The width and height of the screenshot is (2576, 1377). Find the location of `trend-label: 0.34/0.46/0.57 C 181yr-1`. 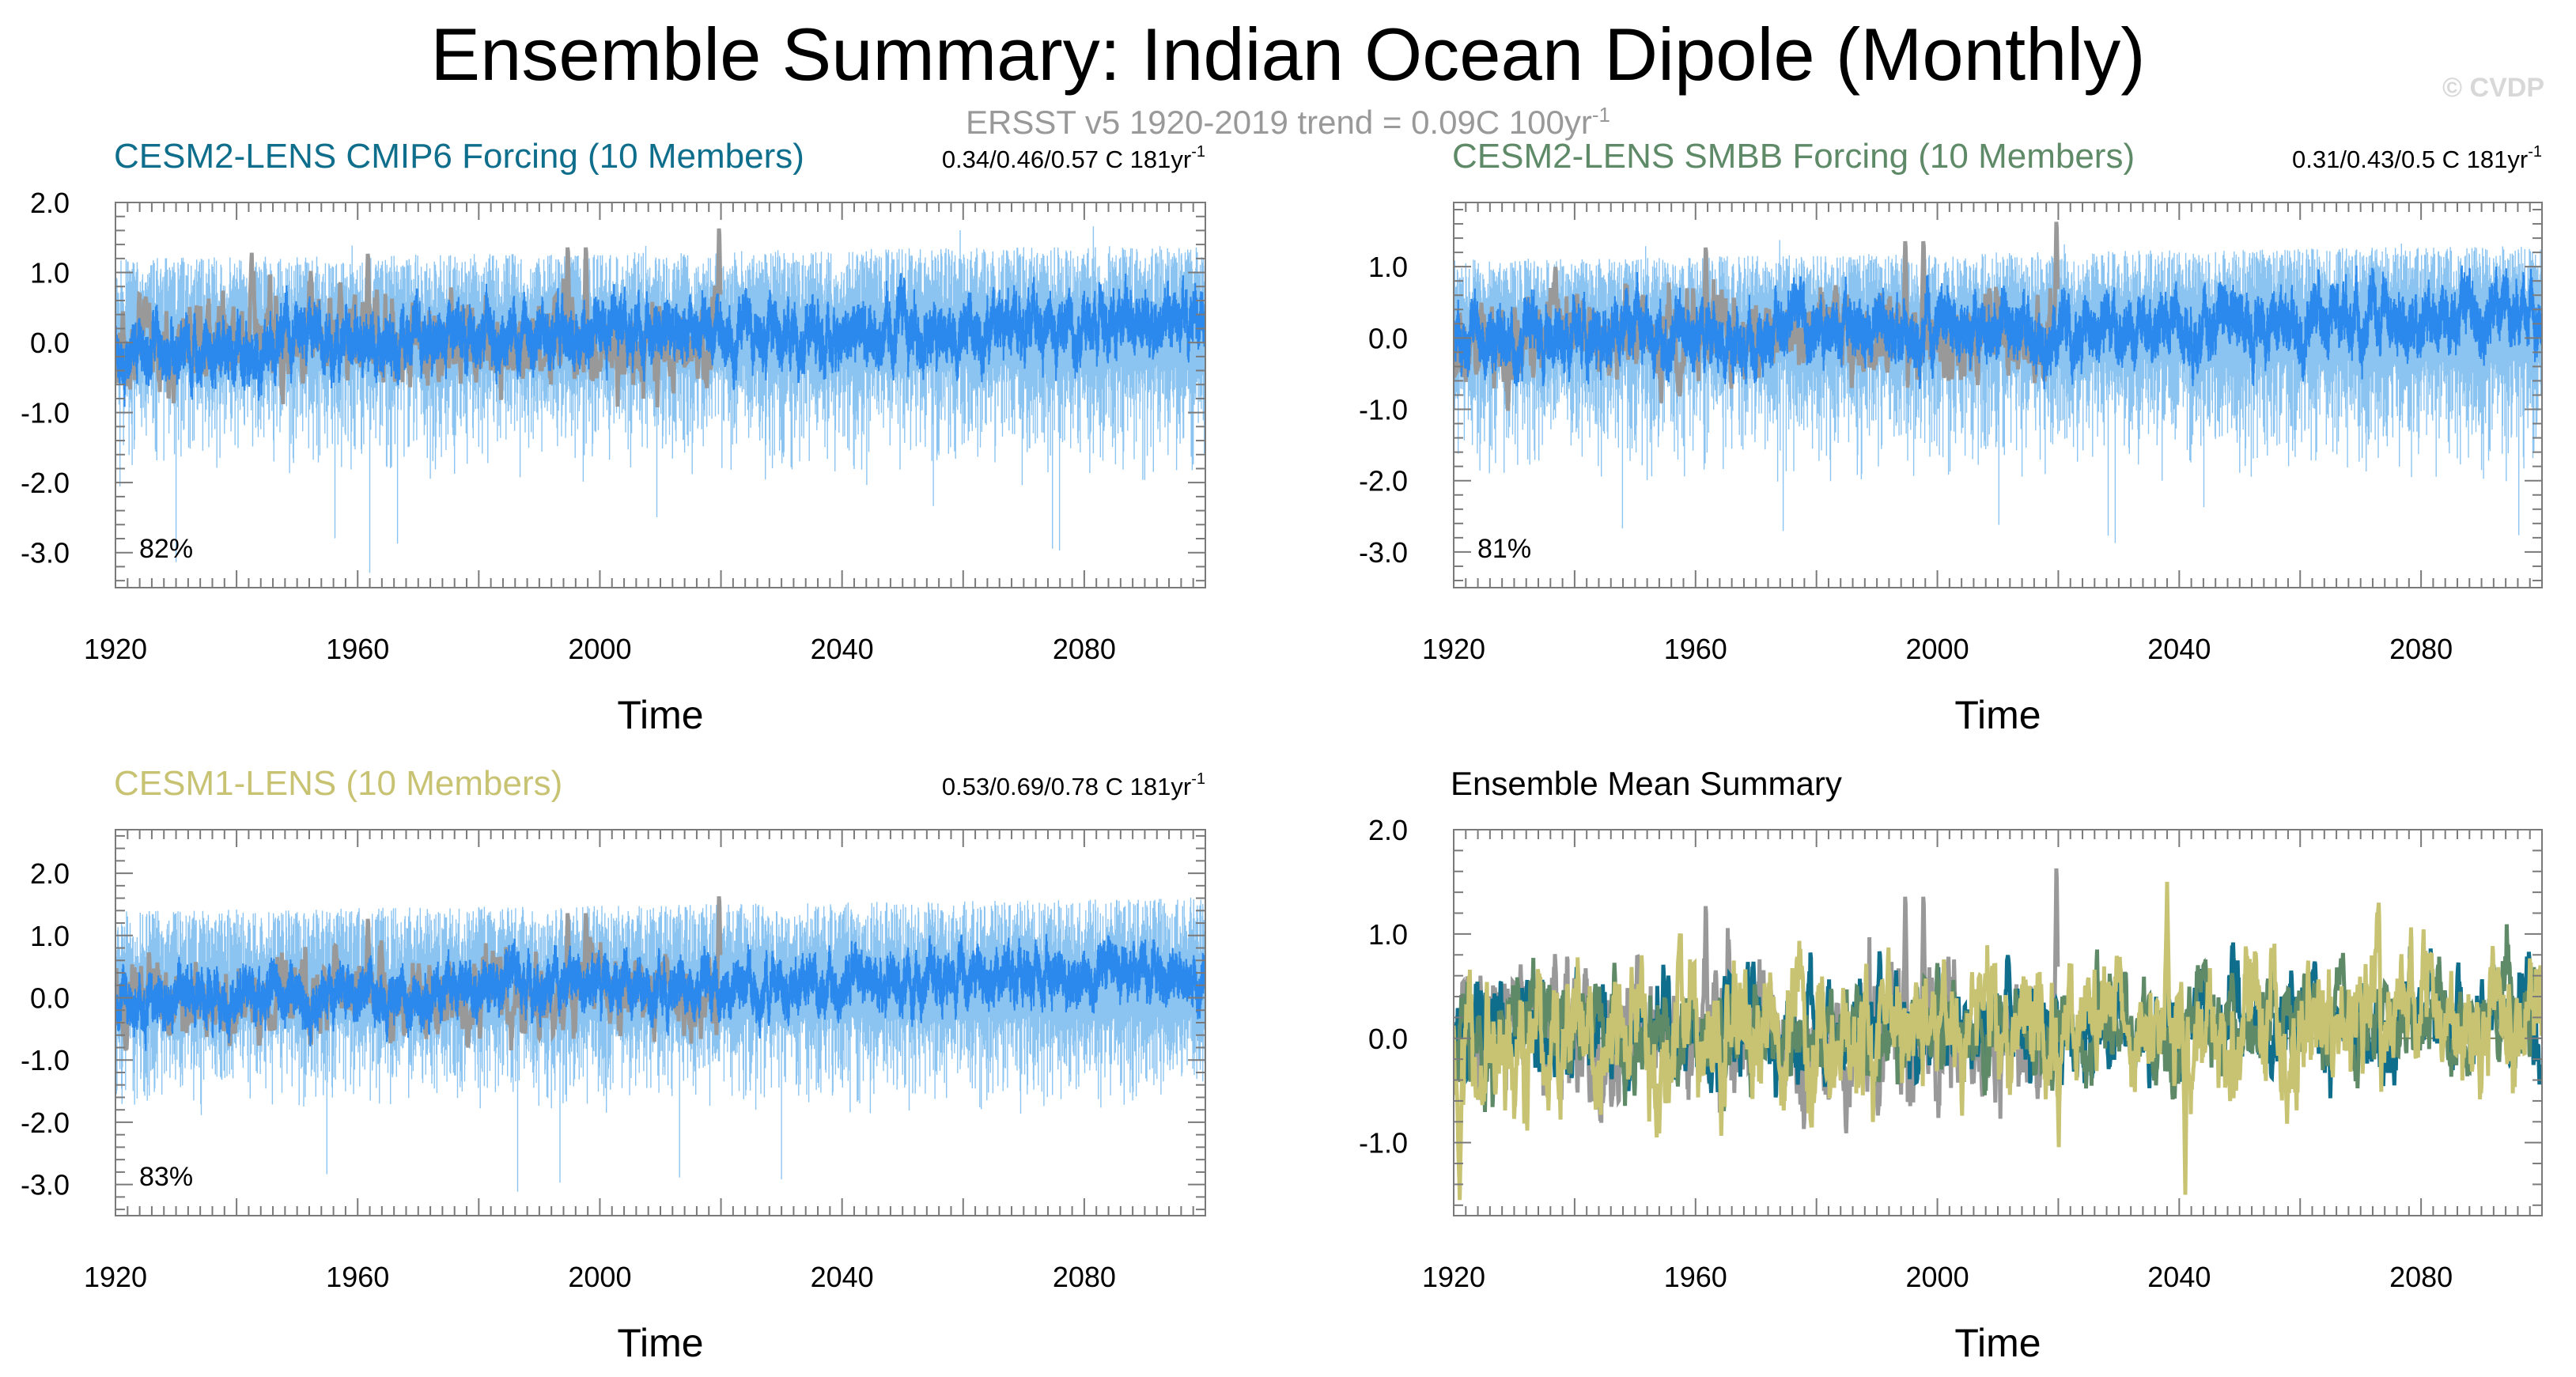

trend-label: 0.34/0.46/0.57 C 181yr-1 is located at coordinates (1073, 158).